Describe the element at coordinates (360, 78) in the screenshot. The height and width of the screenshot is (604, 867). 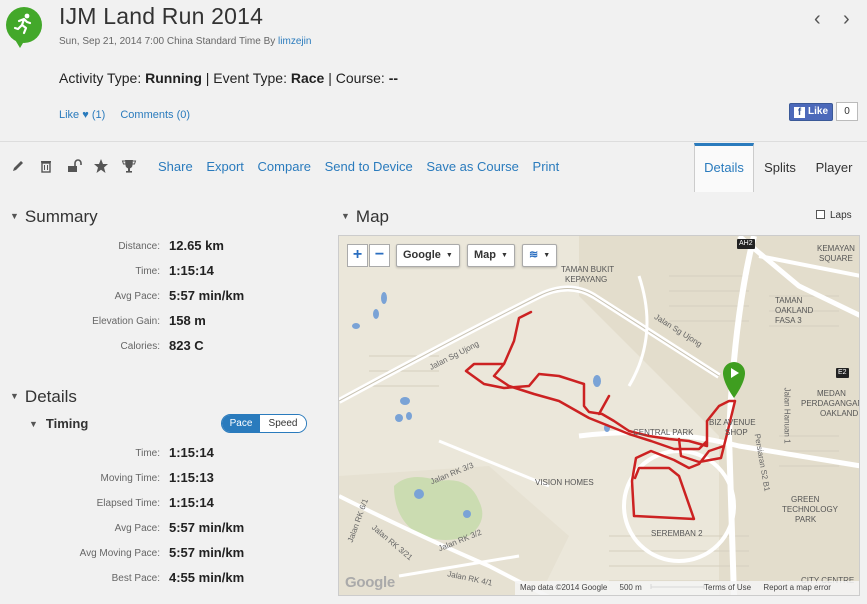
I see `course-label: Course:` at that location.